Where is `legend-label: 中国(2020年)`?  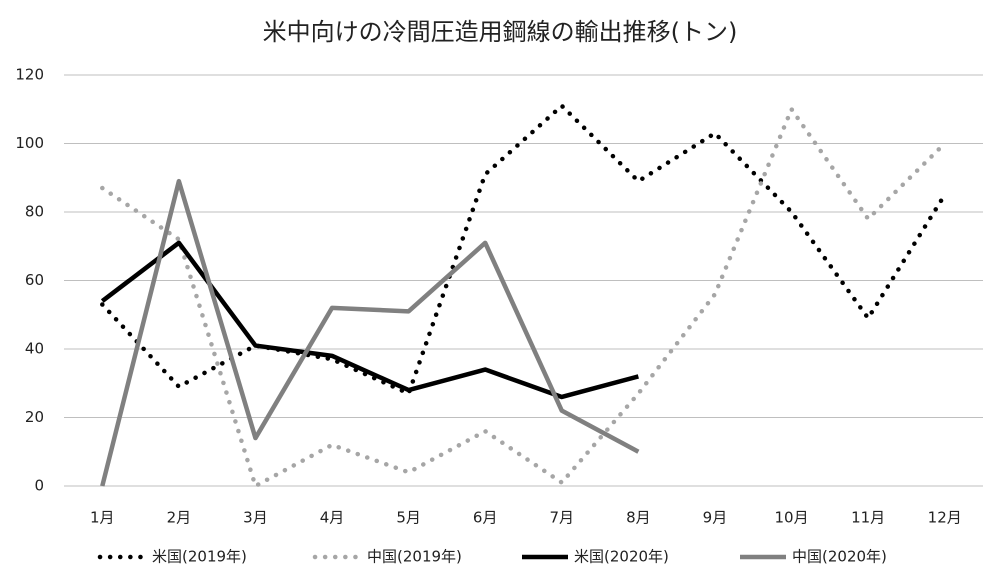
legend-label: 中国(2020年) is located at coordinates (839, 557).